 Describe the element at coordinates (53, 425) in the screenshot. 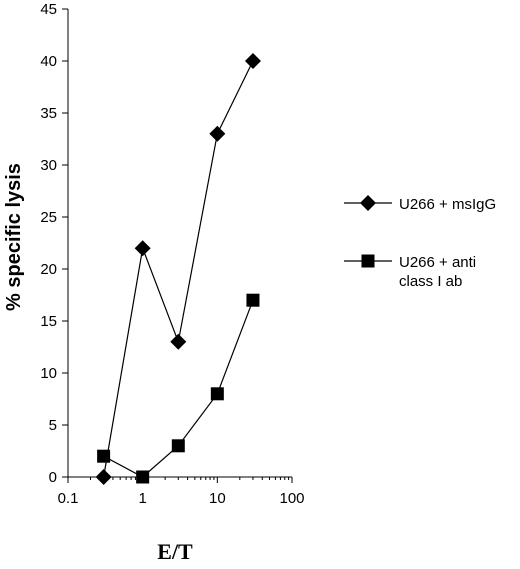

I see `y-tick-label: 5` at that location.